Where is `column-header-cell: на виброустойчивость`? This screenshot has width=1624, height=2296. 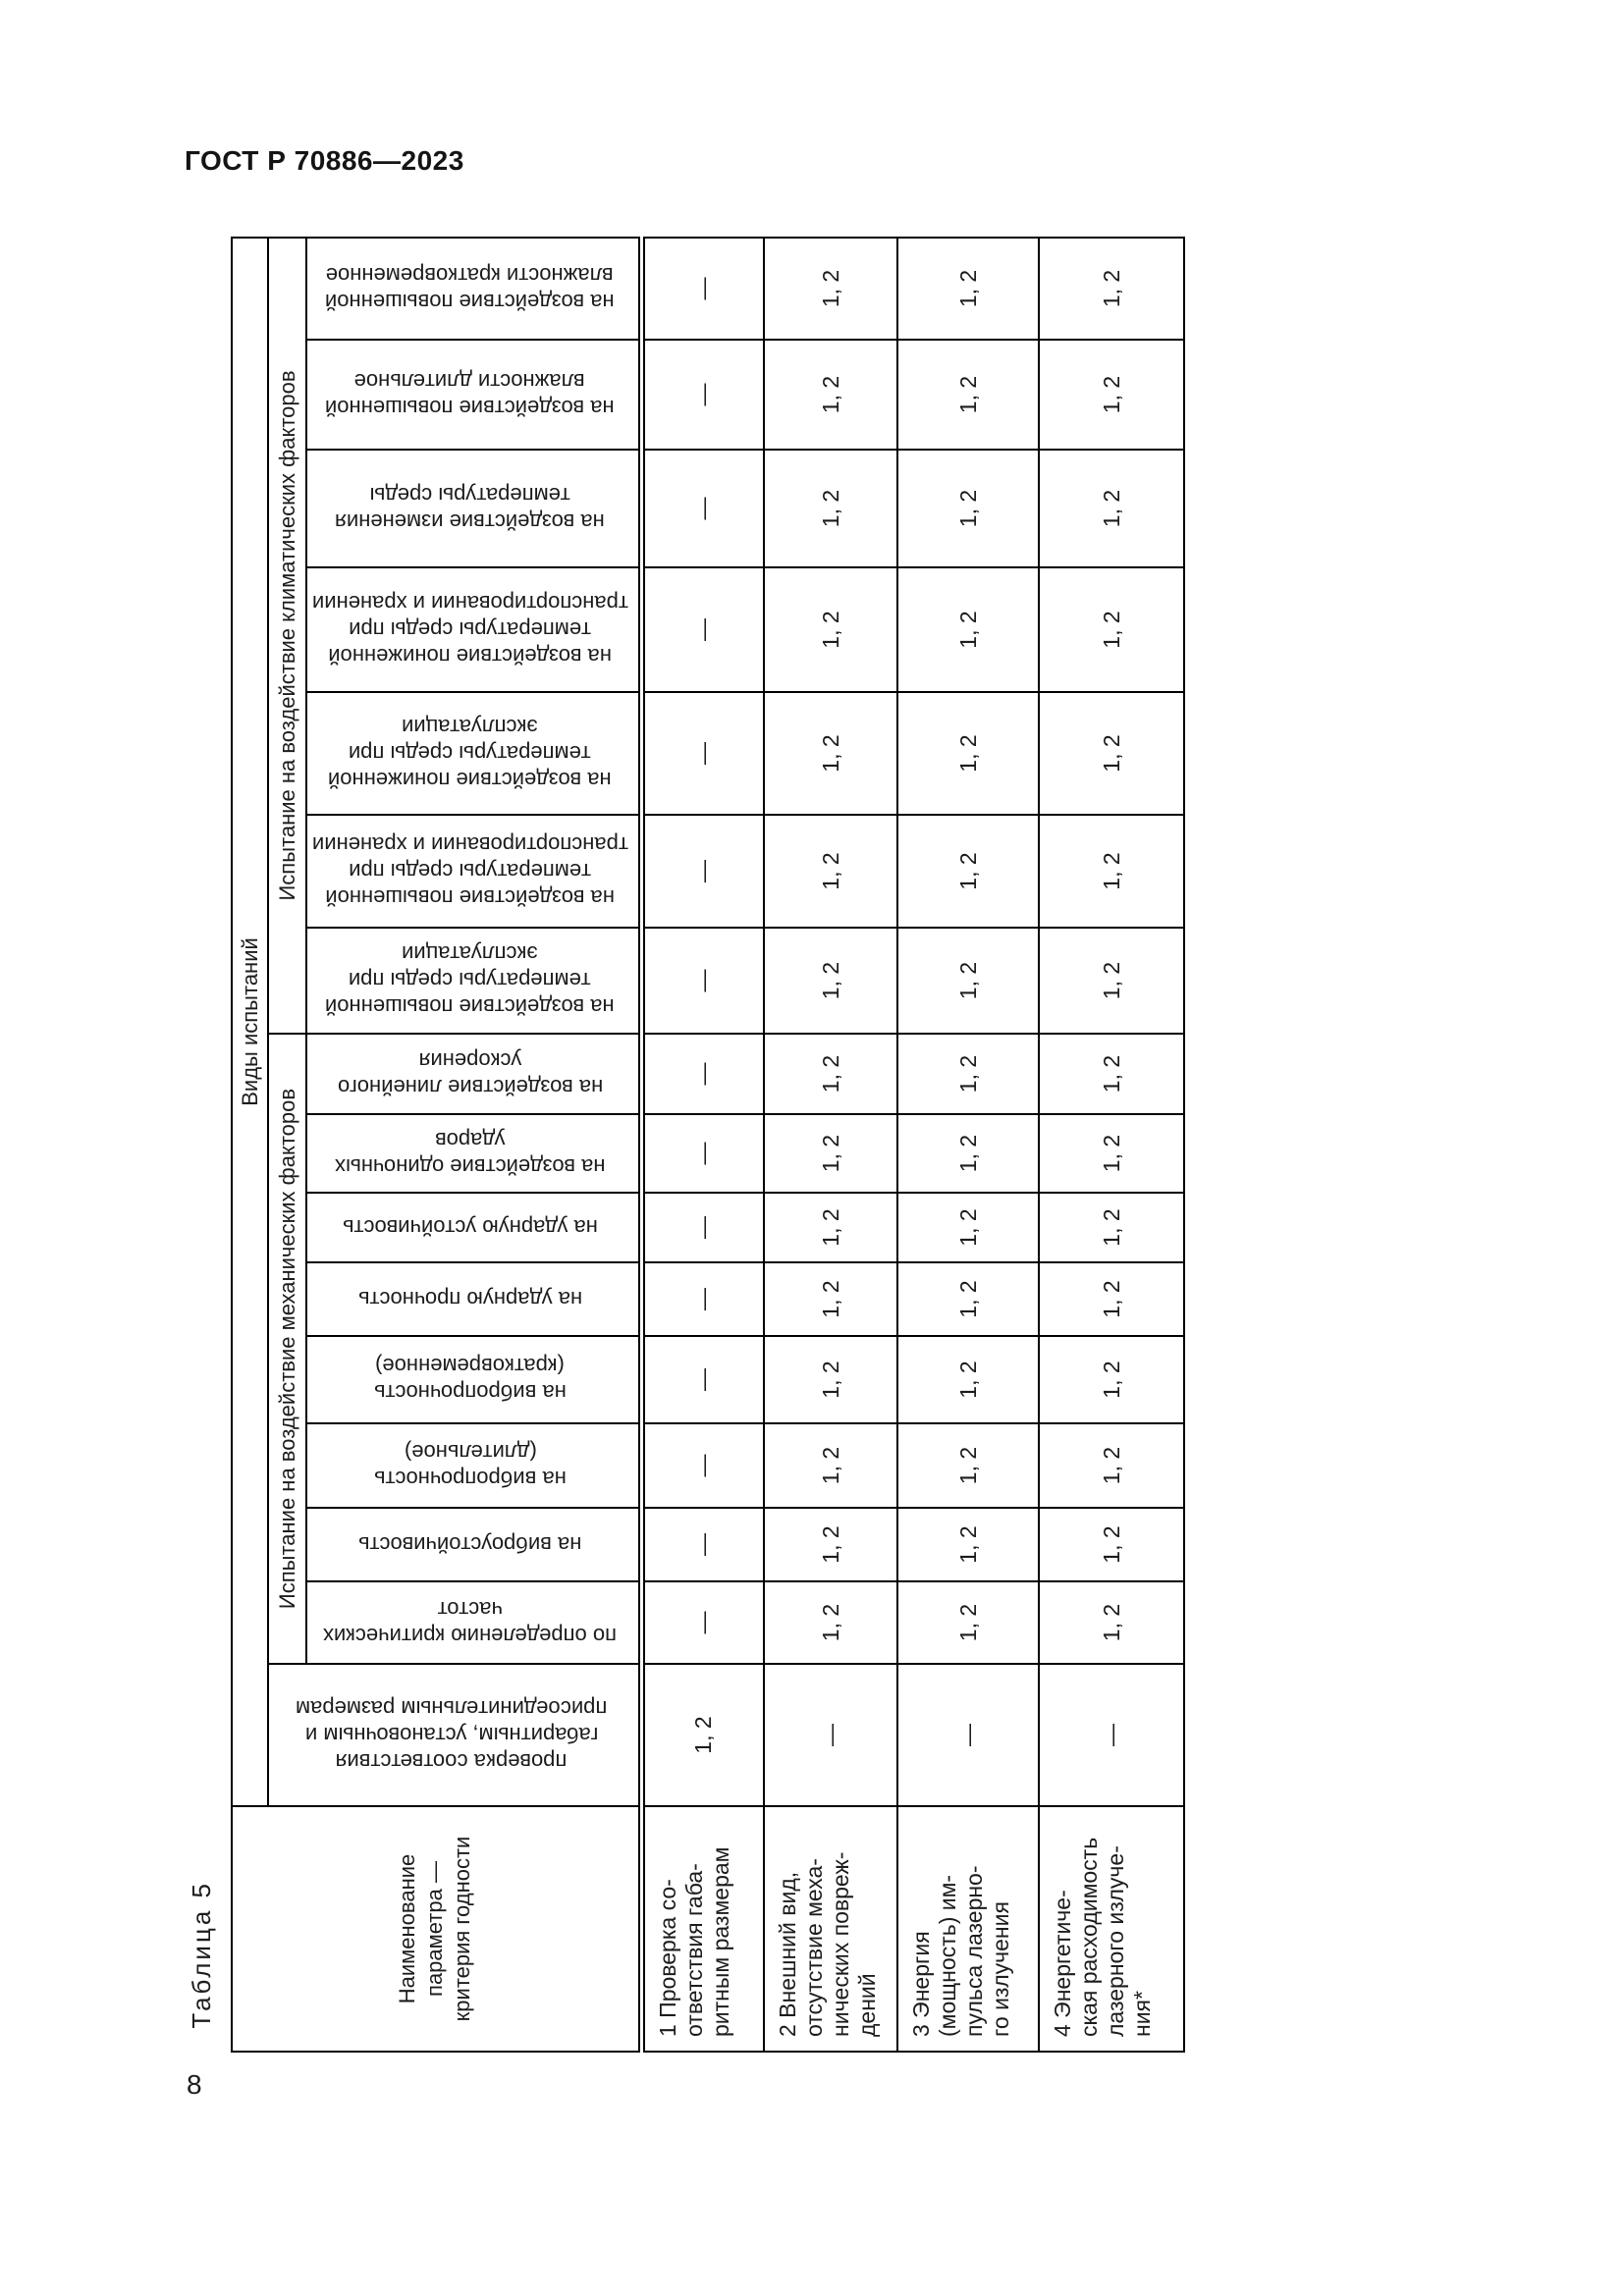 column-header-cell: на виброустойчивость is located at coordinates (473, 1545).